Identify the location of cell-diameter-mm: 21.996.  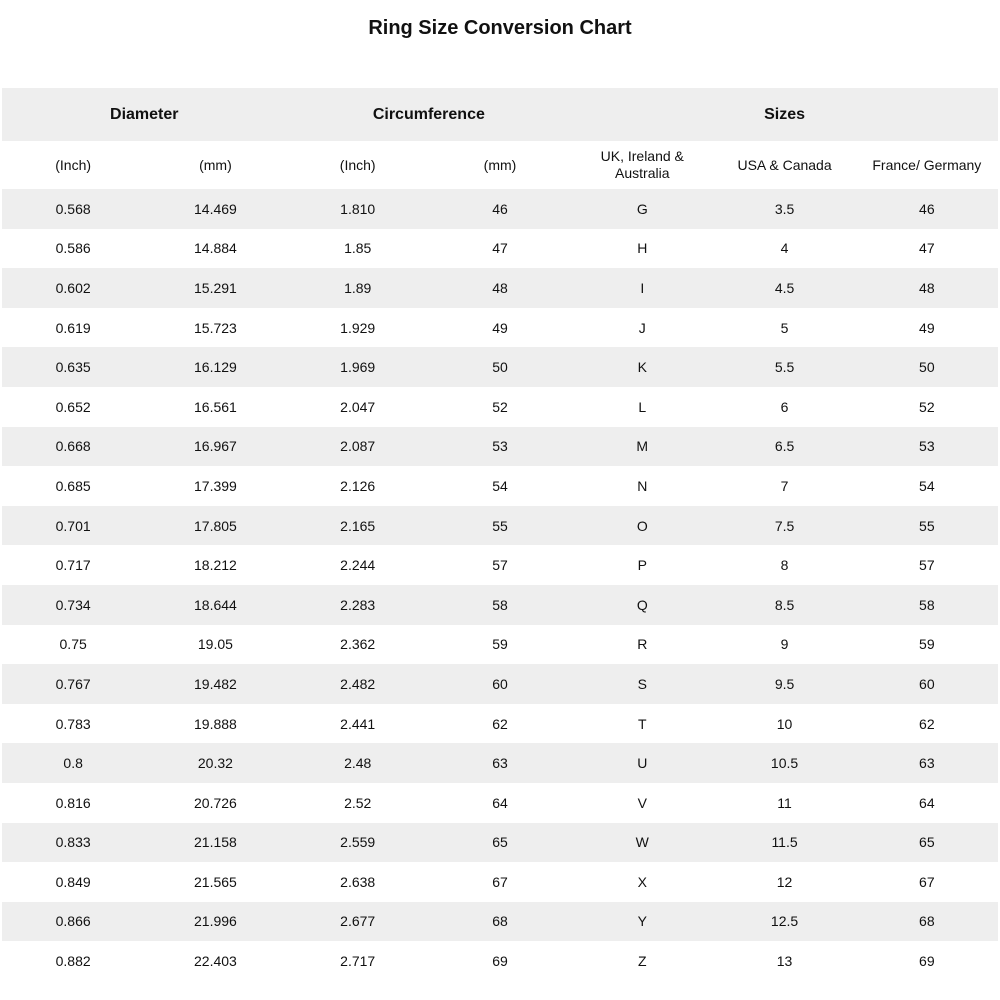
(215, 921).